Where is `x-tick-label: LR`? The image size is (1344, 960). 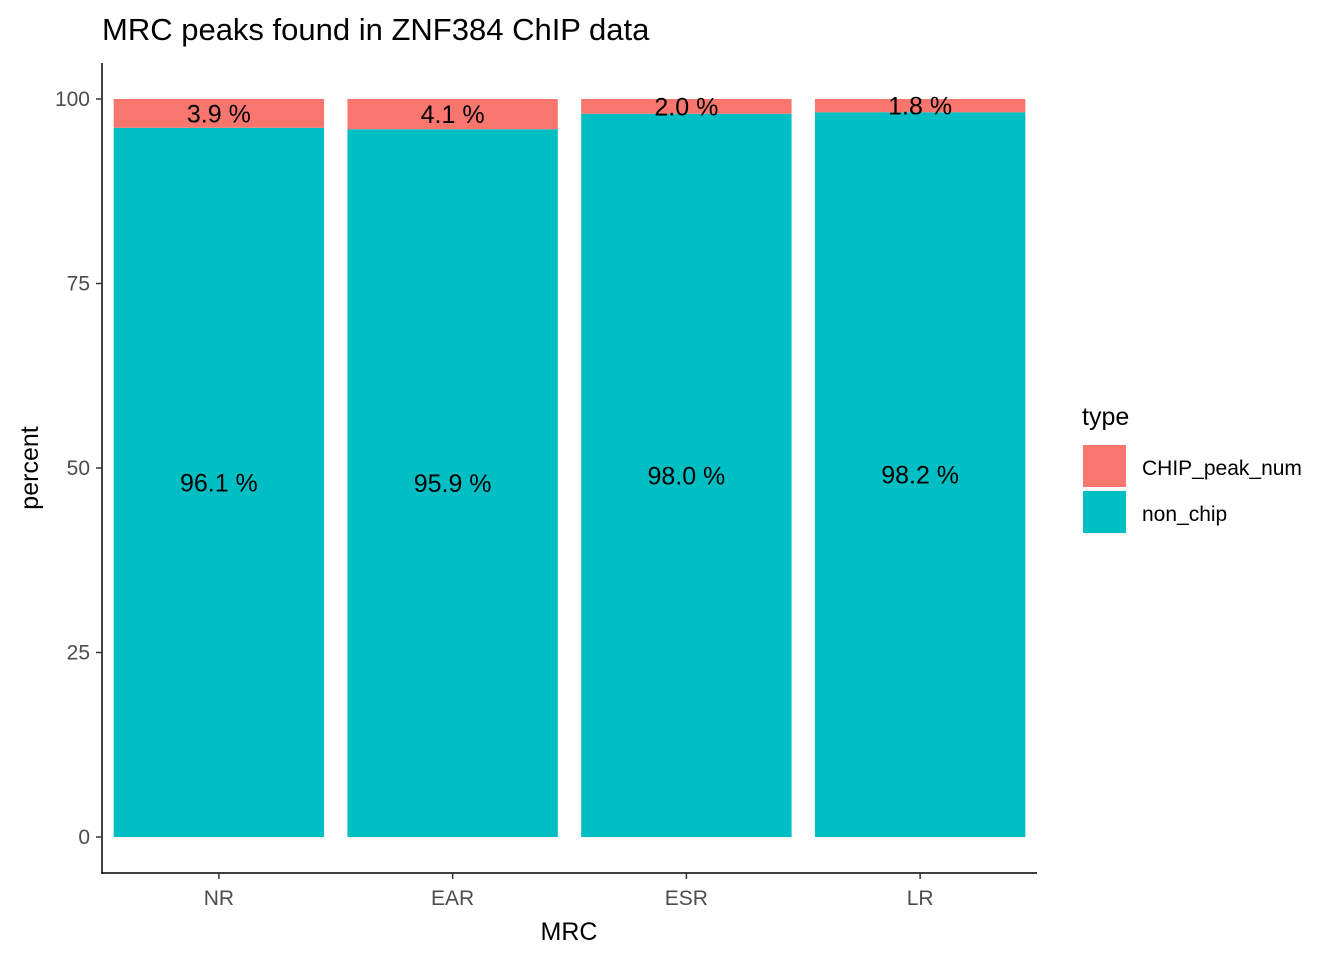 x-tick-label: LR is located at coordinates (920, 898).